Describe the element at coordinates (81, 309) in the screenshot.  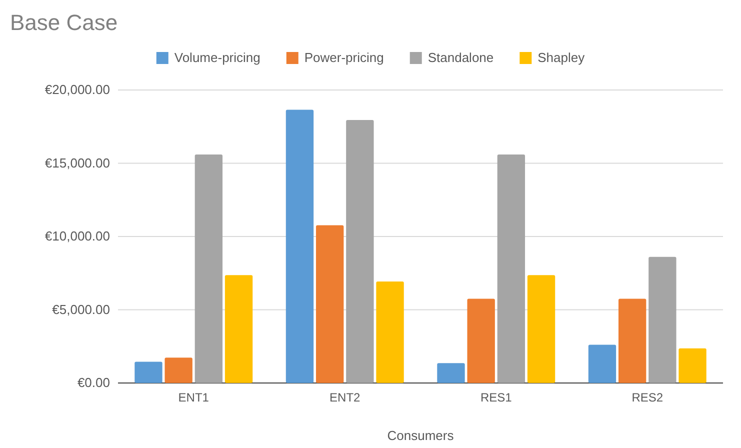
I see `y-tick-label: €5,000.00` at that location.